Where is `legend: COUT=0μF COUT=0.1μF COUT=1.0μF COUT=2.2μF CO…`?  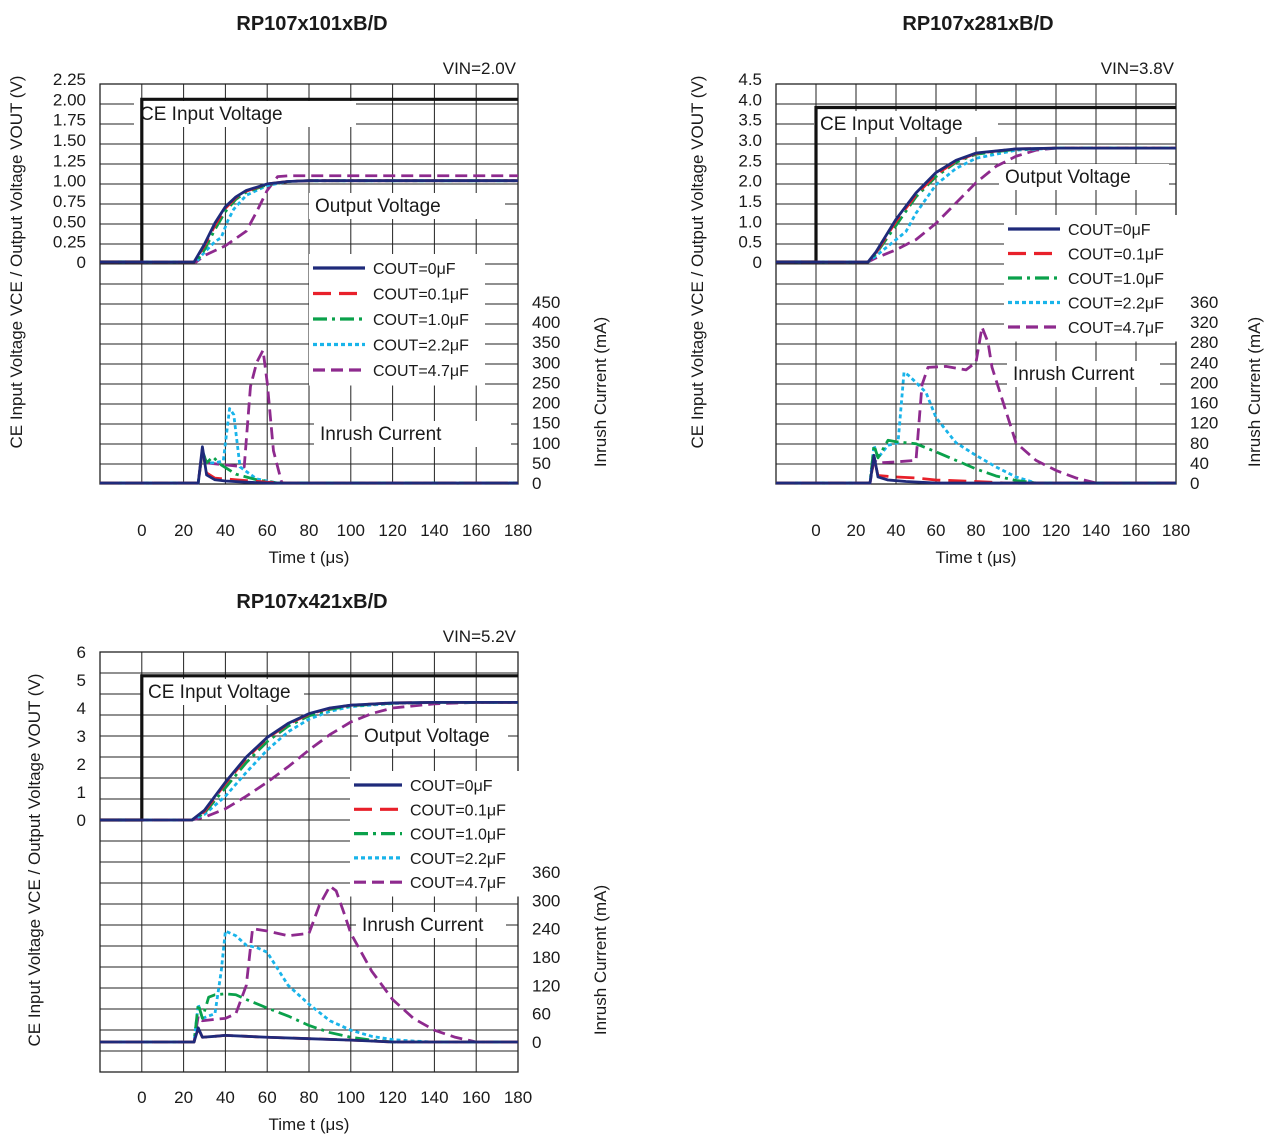 legend: COUT=0μF COUT=0.1μF COUT=1.0μF COUT=2.2μF CO… is located at coordinates (436, 834).